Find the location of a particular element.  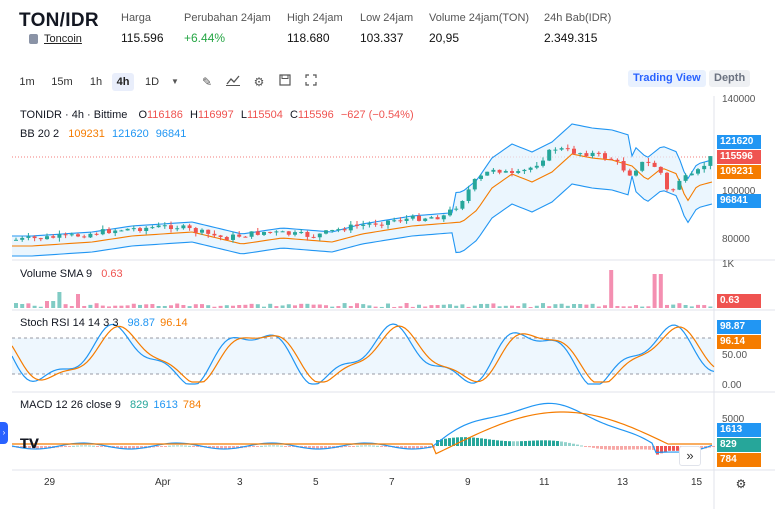

stat-low: Low 24jam 103.337 is located at coordinates (387, 28).